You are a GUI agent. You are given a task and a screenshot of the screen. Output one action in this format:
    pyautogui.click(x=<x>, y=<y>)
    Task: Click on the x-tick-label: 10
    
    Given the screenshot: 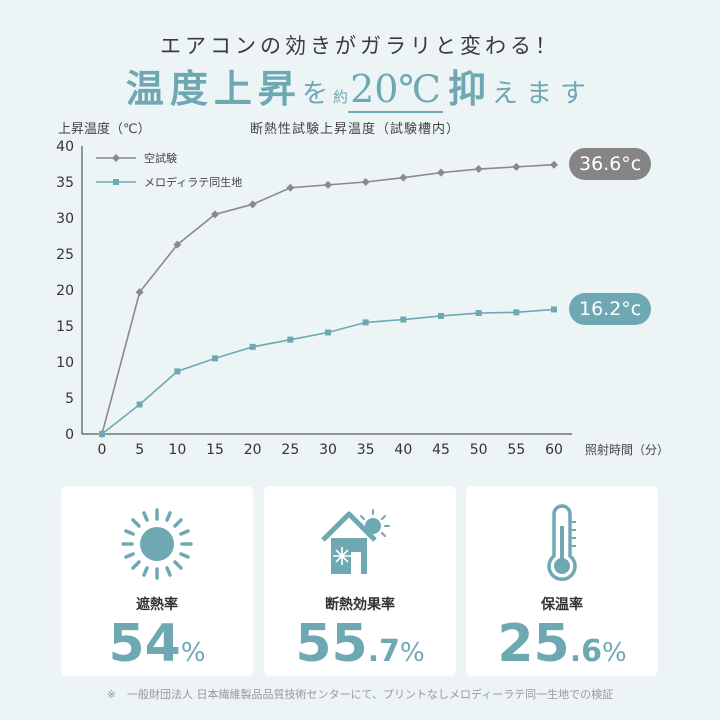 What is the action you would take?
    pyautogui.click(x=177, y=450)
    